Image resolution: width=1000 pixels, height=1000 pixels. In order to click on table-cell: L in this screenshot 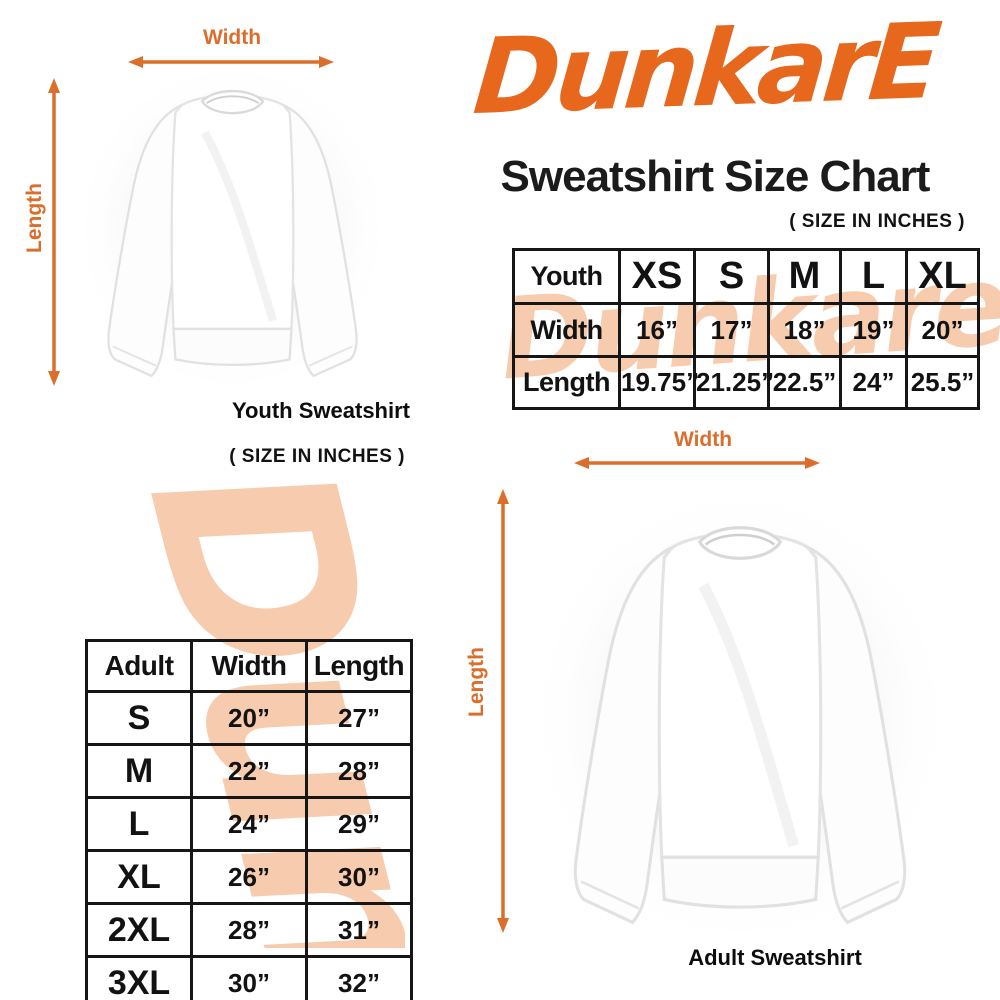, I will do `click(139, 824)`.